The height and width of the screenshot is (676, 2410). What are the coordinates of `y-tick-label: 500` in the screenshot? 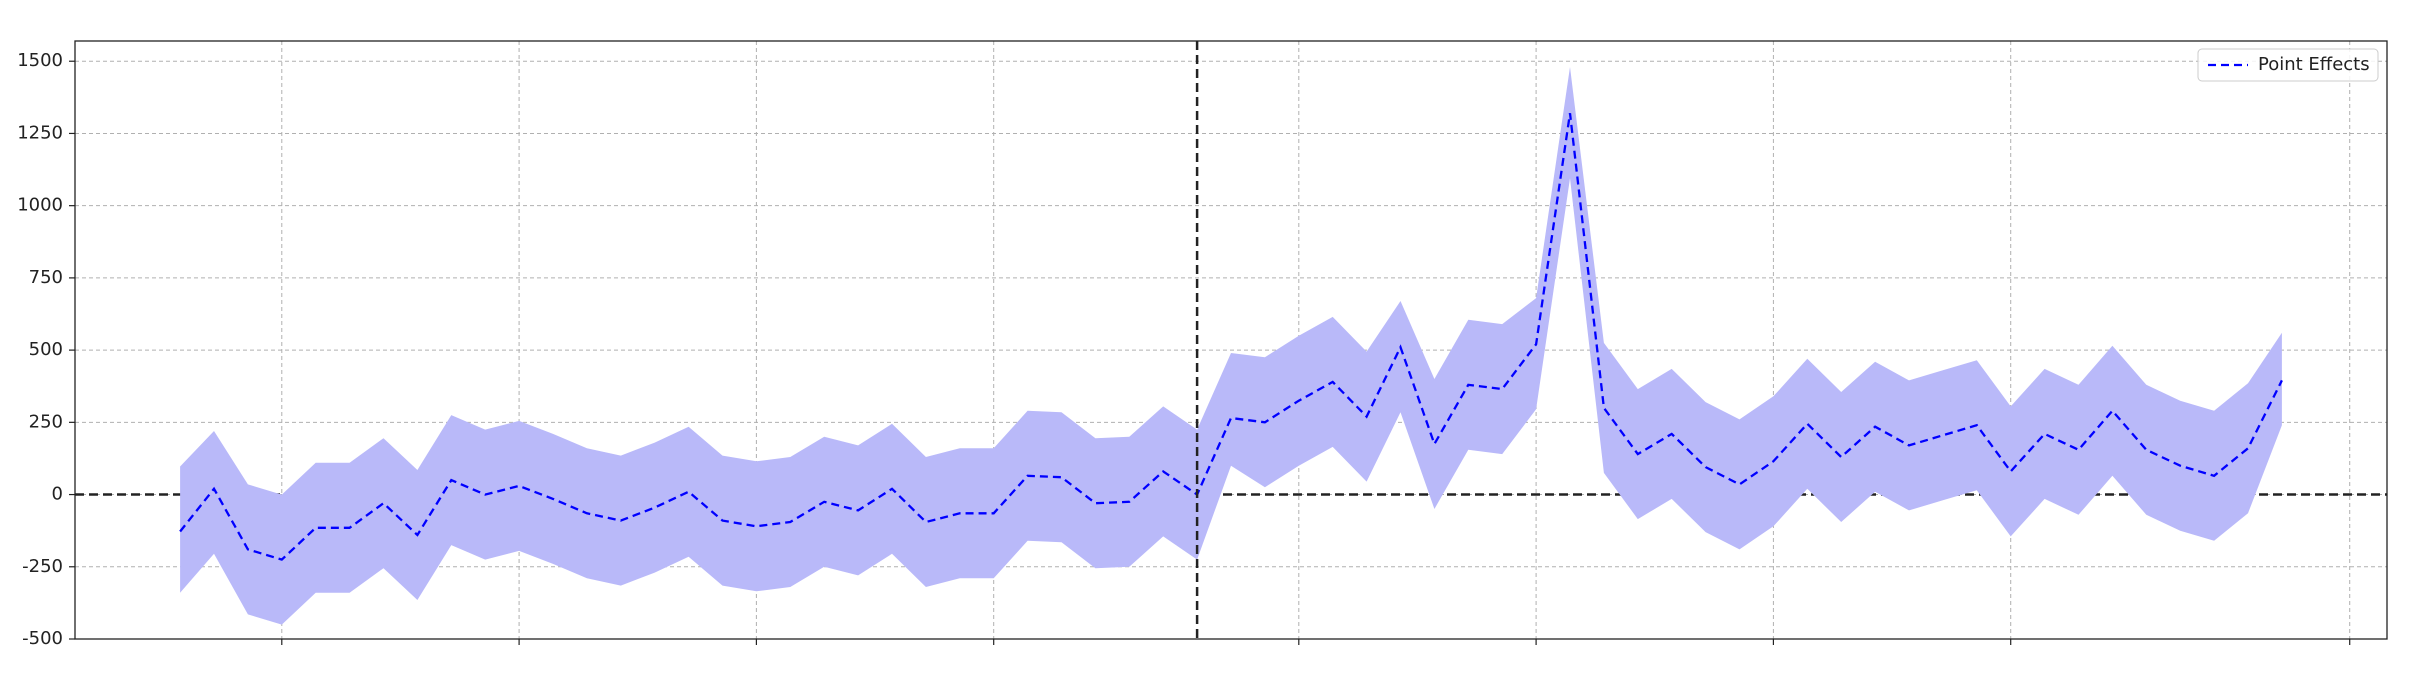 It's located at (46, 349).